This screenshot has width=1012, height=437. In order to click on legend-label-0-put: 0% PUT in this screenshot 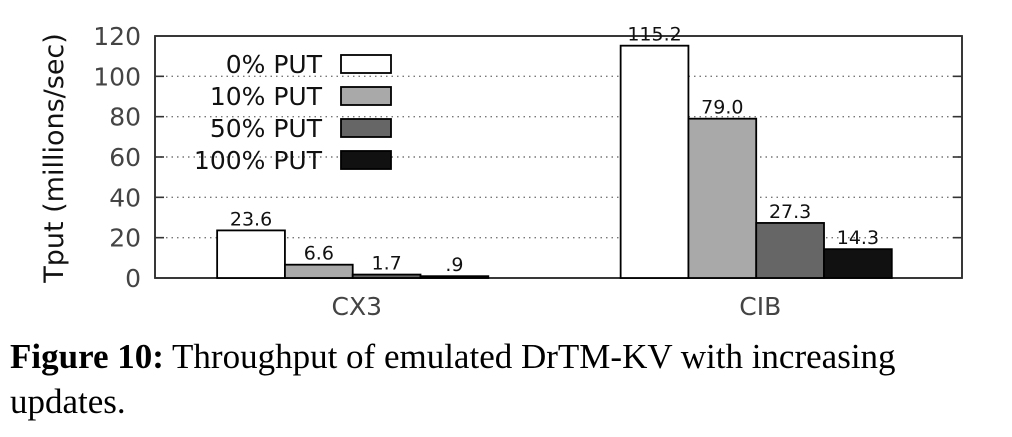, I will do `click(274, 64)`.